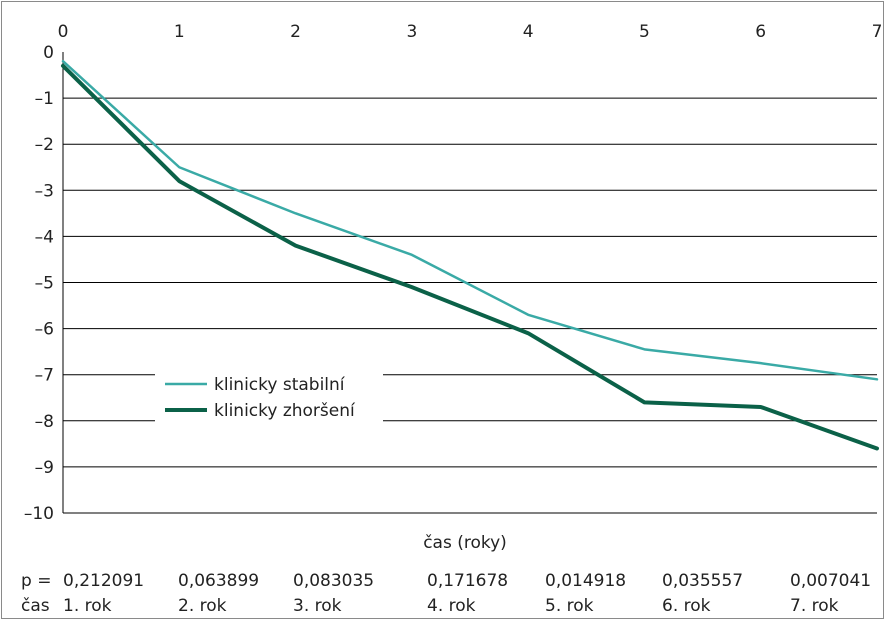 This screenshot has height=622, width=887. I want to click on legend: klinicky stabilní klinicky zhoršení, so click(269, 398).